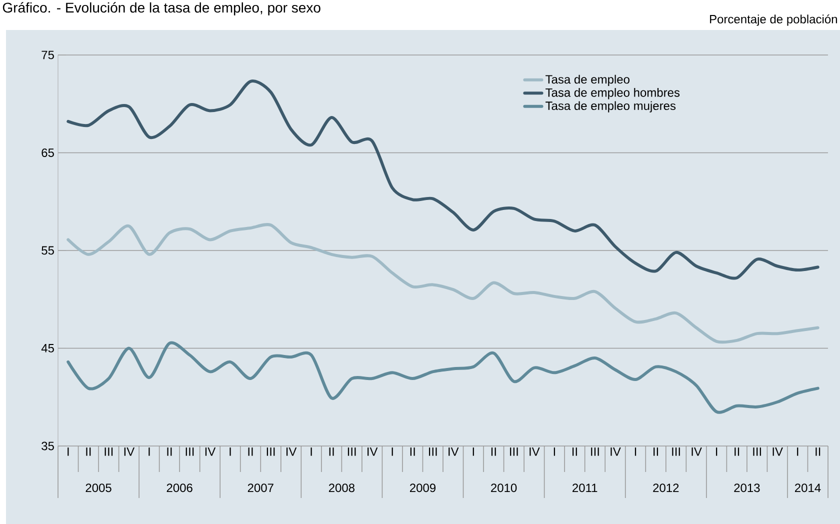 This screenshot has width=840, height=524. What do you see at coordinates (48, 152) in the screenshot?
I see `y-tick-label: 65` at bounding box center [48, 152].